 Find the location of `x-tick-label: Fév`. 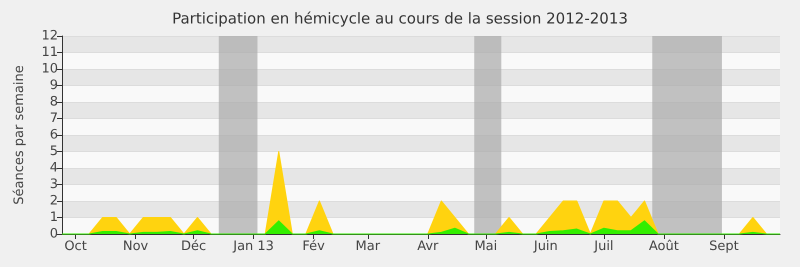

x-tick-label: Fév is located at coordinates (314, 246).